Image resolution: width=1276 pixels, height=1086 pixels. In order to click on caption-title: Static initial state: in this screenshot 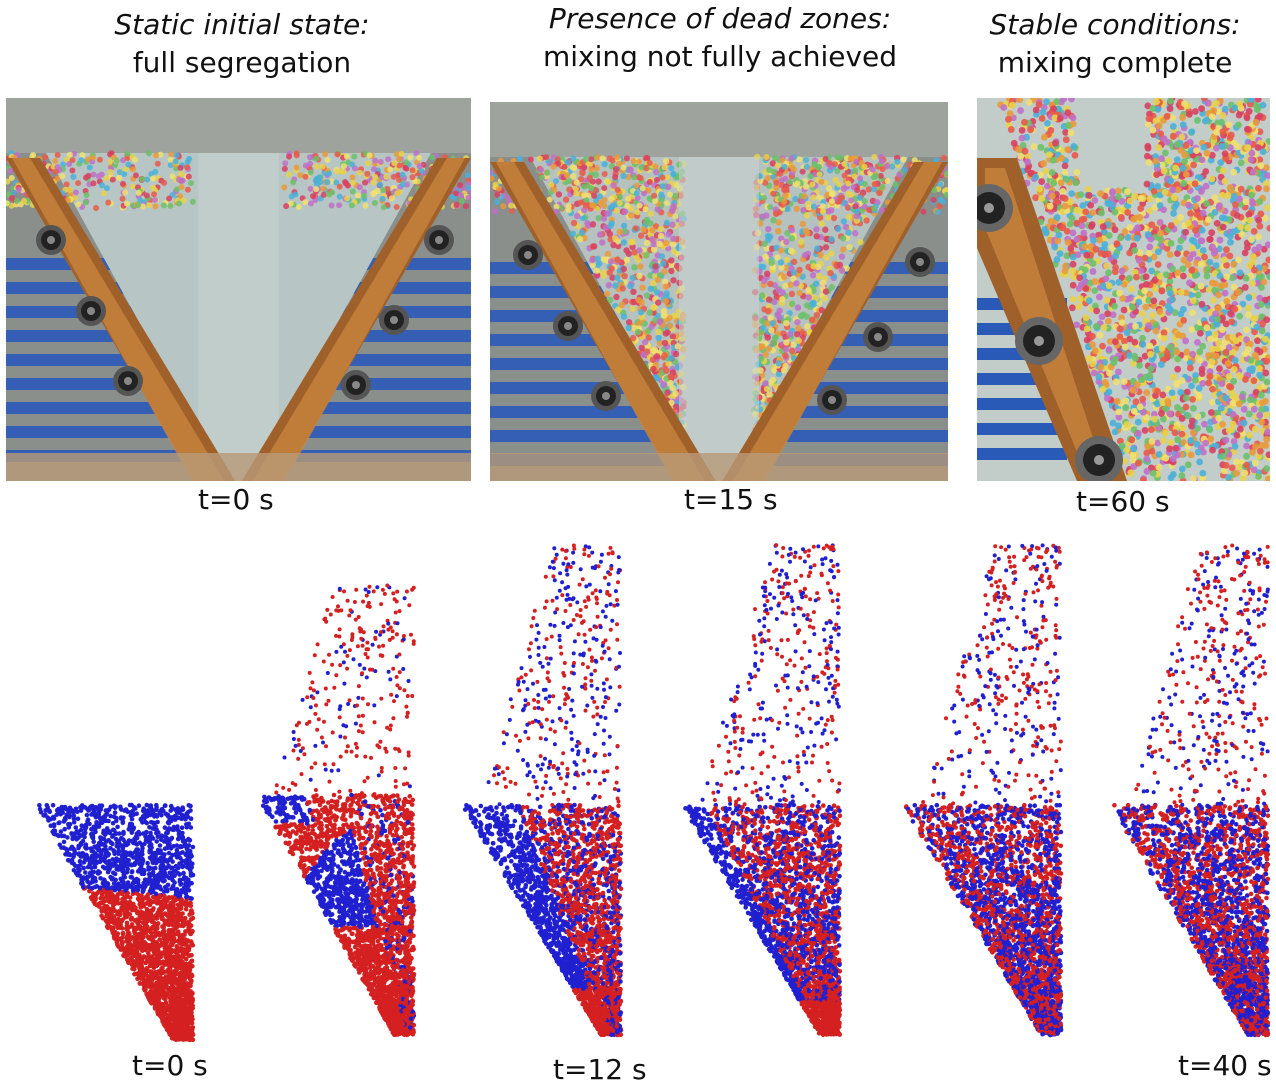, I will do `click(242, 25)`.